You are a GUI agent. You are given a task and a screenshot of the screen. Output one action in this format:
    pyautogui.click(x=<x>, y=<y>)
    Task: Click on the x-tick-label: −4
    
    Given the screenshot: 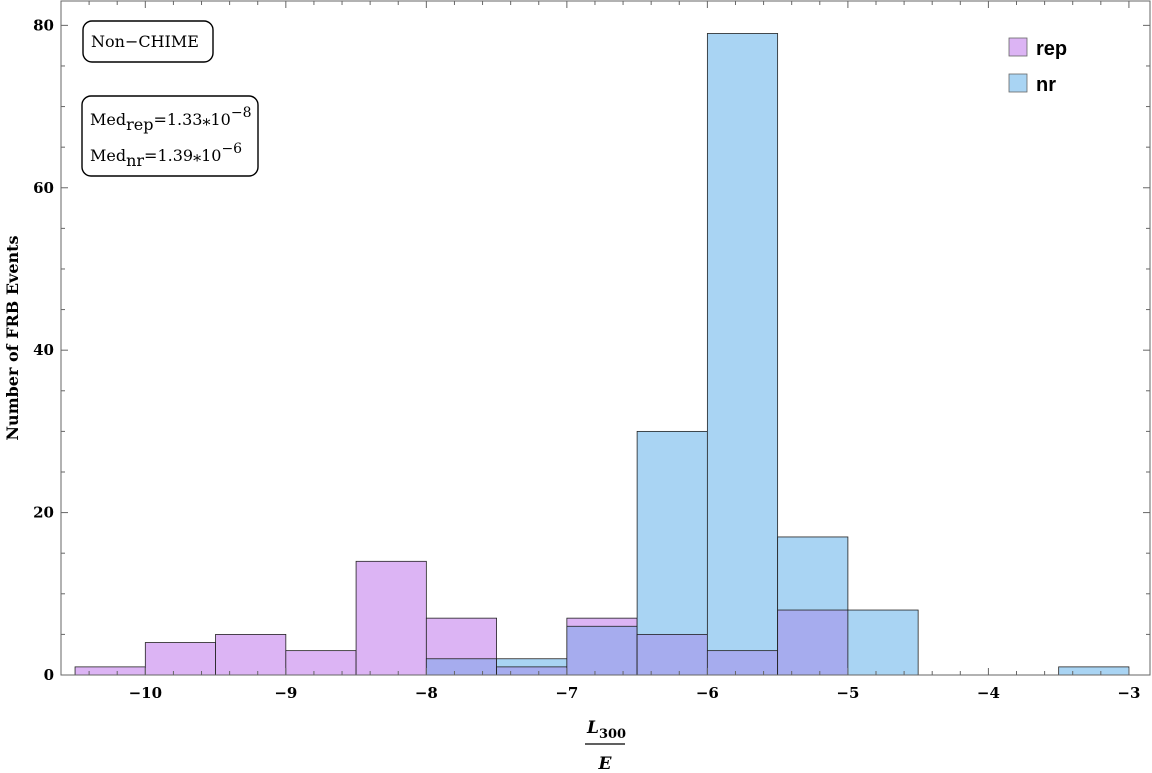 What is the action you would take?
    pyautogui.click(x=988, y=693)
    